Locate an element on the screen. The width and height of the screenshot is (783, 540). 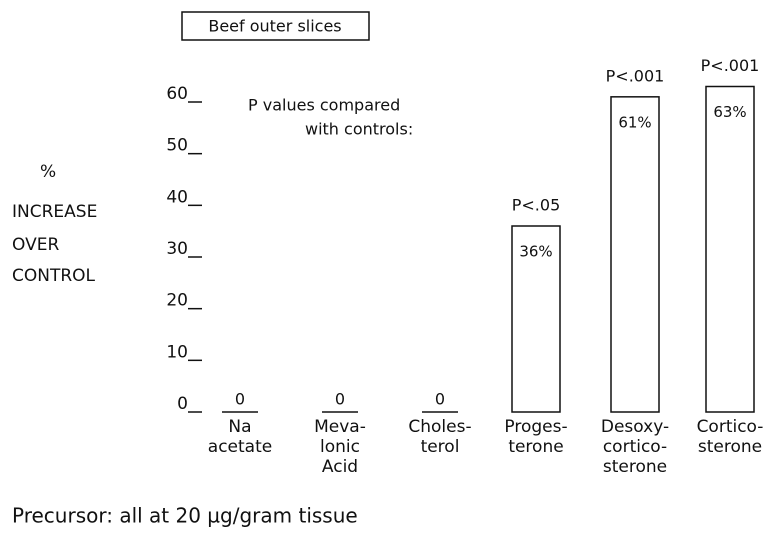
footer: Precursor: all at 20 µg/gram tissue is located at coordinates (185, 516).